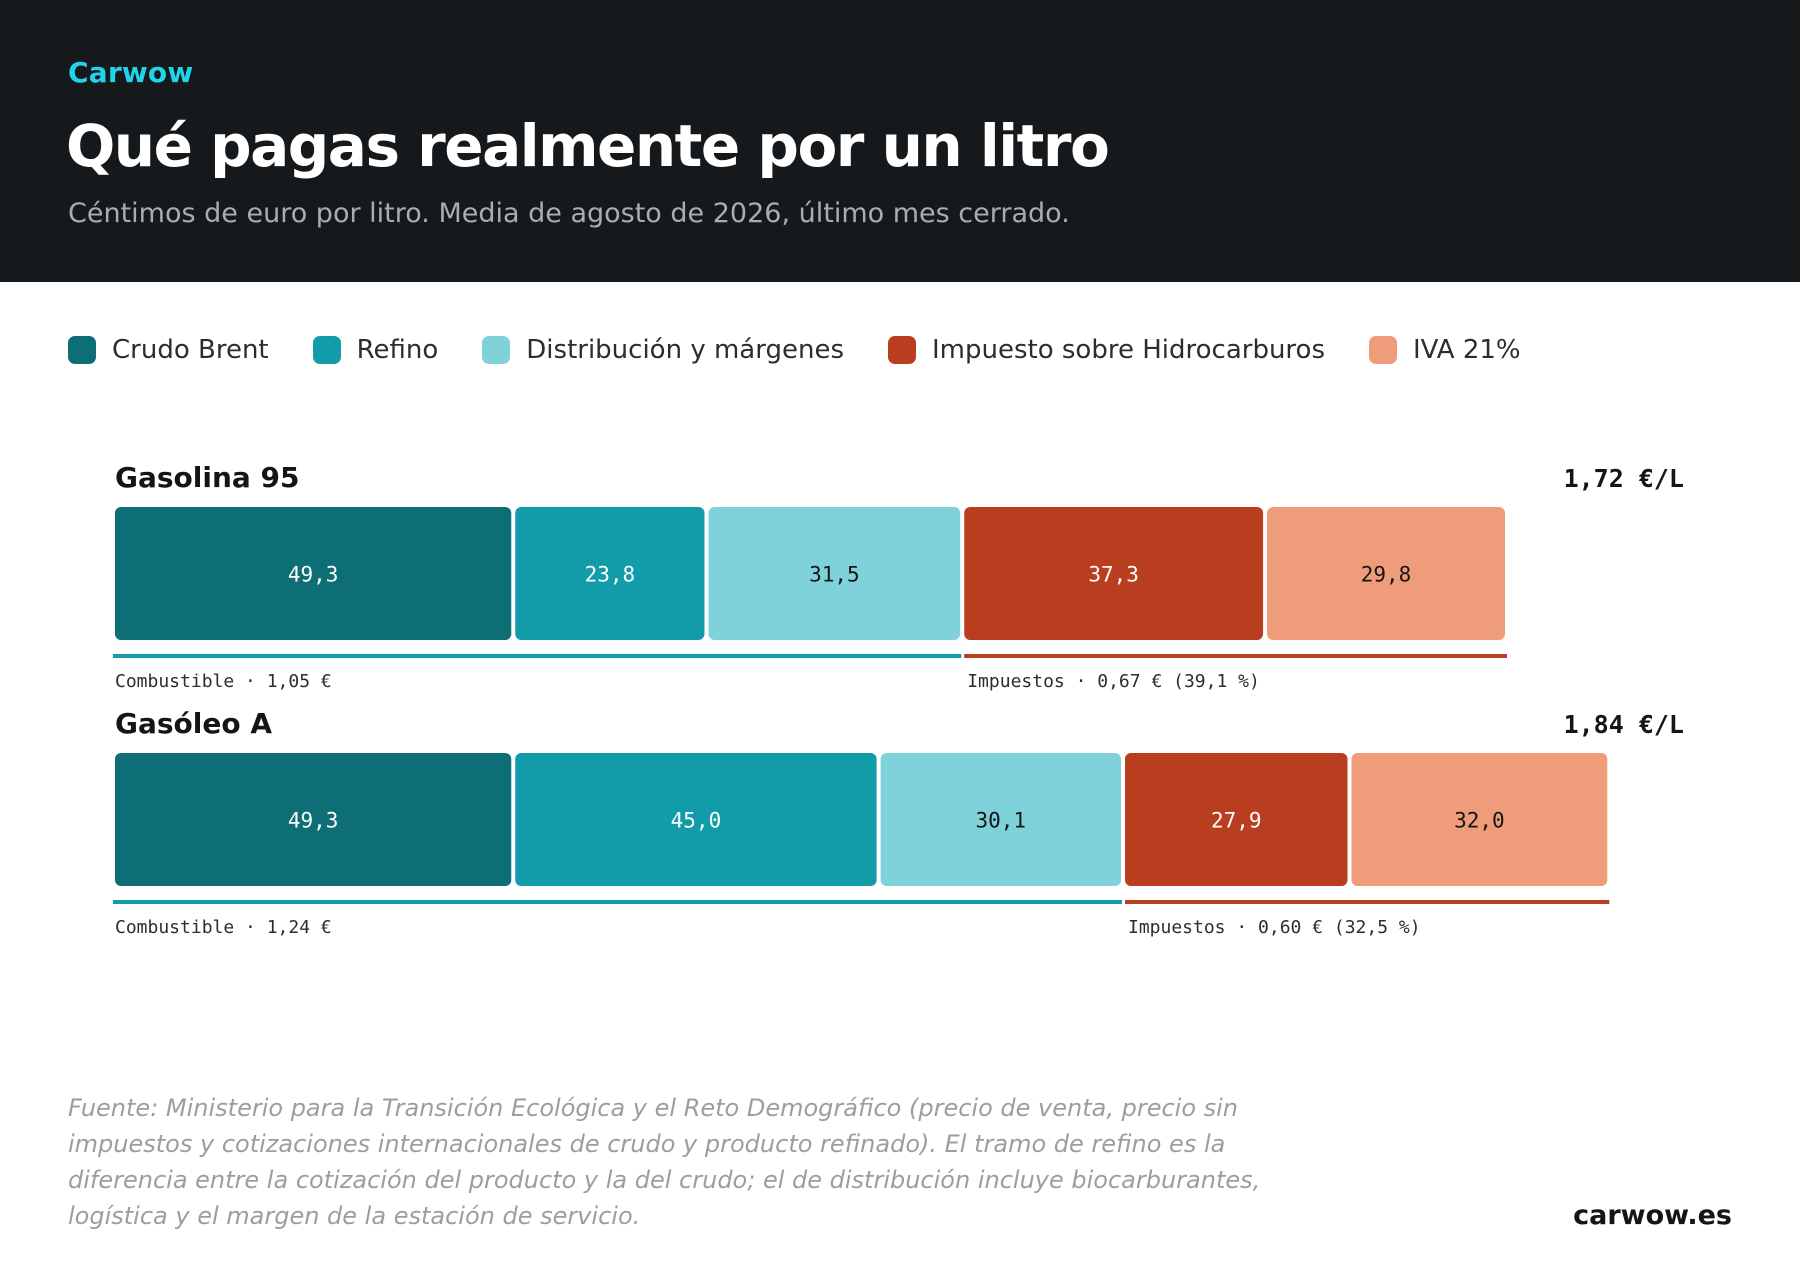 Image resolution: width=1800 pixels, height=1280 pixels. I want to click on legend-item-impuesto-hidrocarburos: Impuesto sobre Hidrocarburos, so click(1106, 350).